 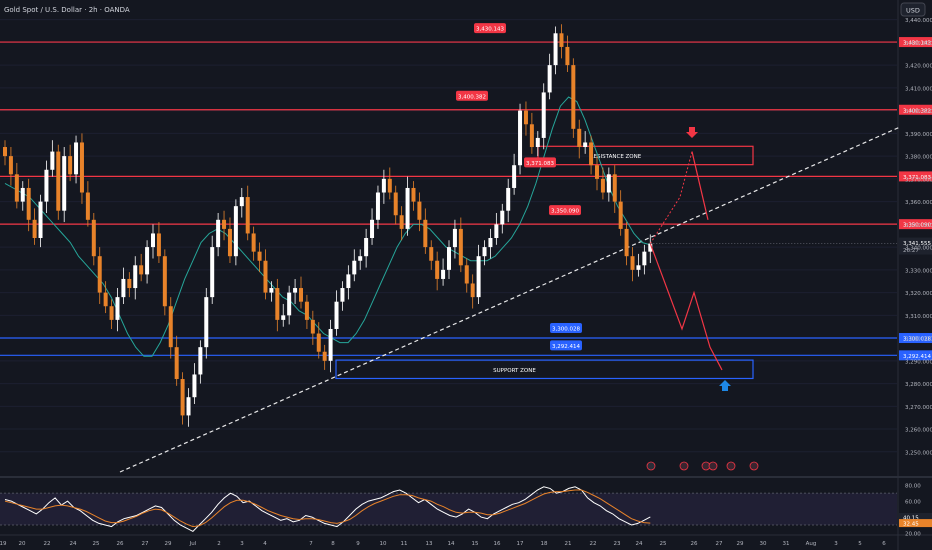 I want to click on price-tick-label: 3,280.000, so click(x=918, y=385).